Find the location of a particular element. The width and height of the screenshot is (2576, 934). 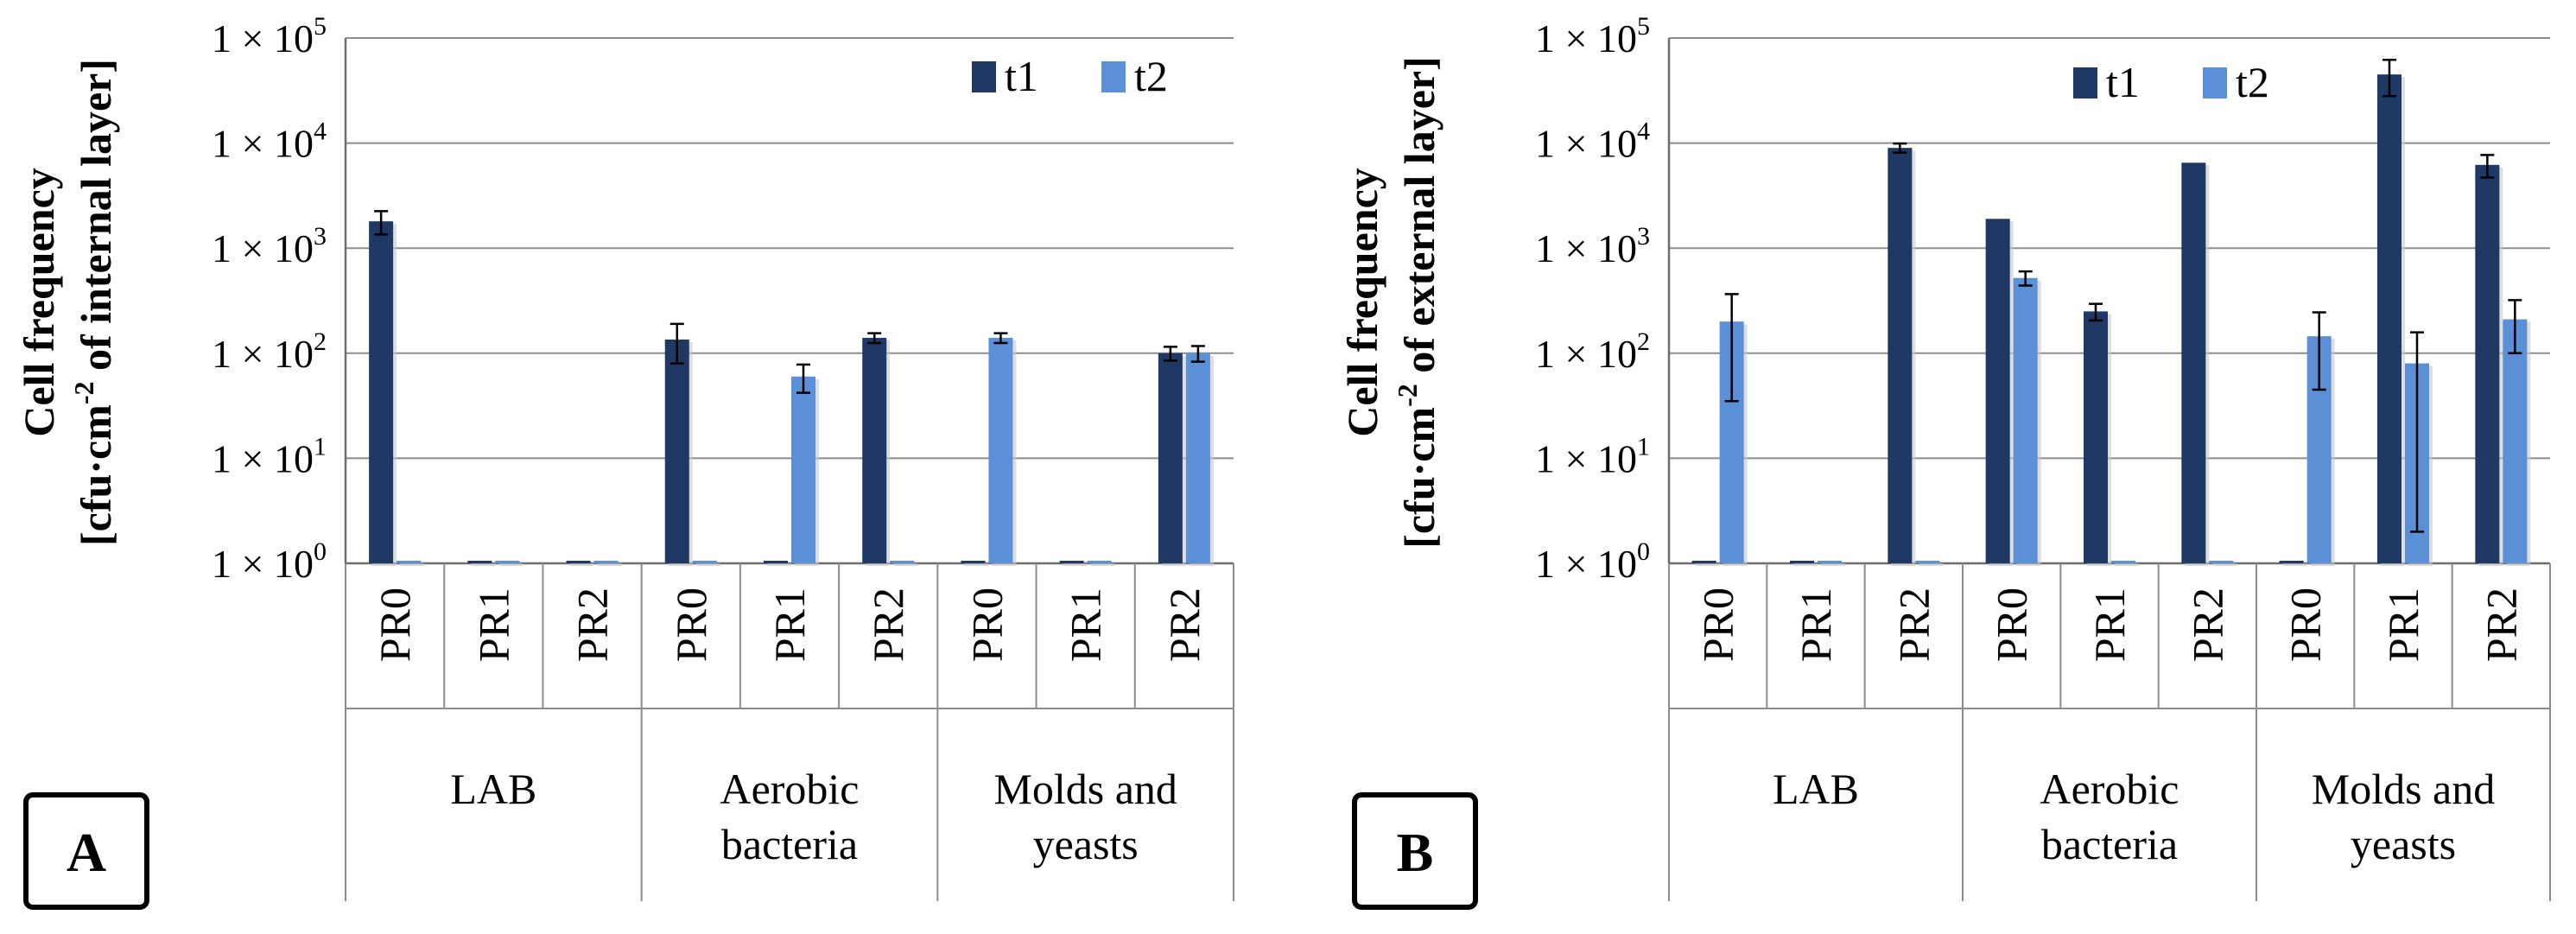

y-tick-label: 1 × 10³ is located at coordinates (1592, 246).